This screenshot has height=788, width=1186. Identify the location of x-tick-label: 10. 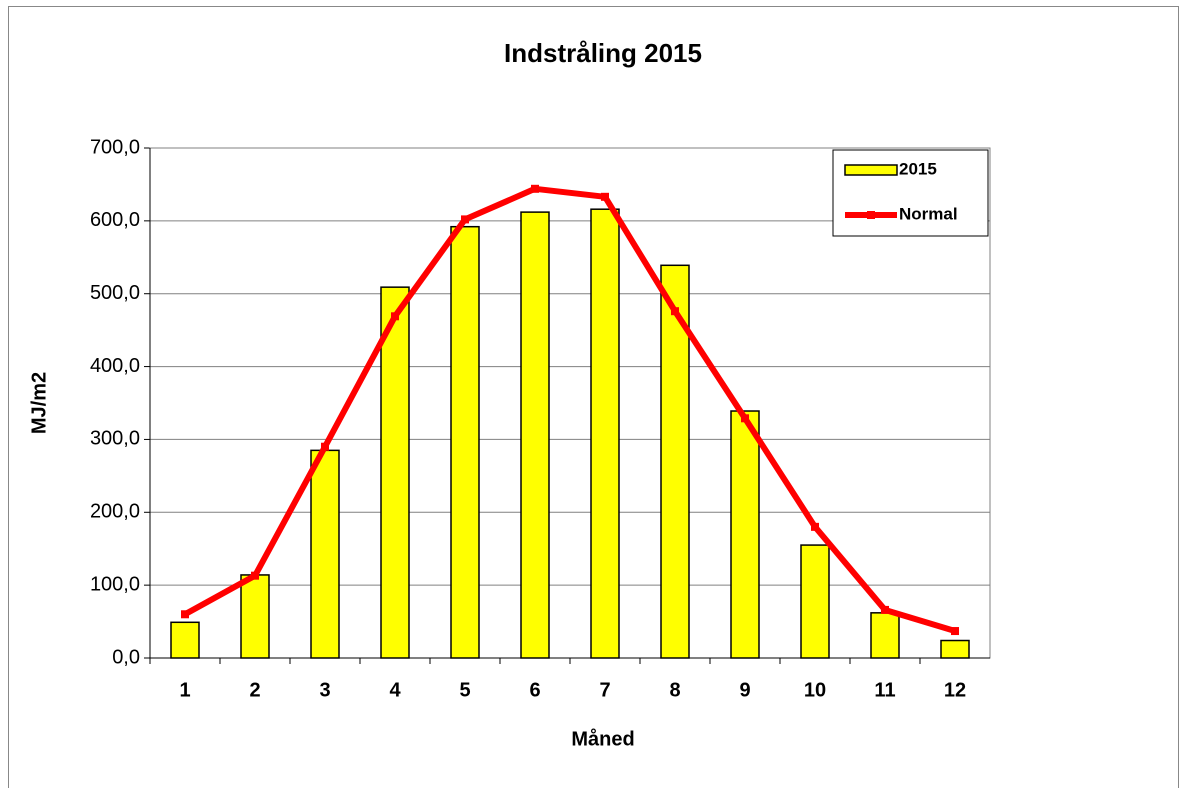
(815, 690).